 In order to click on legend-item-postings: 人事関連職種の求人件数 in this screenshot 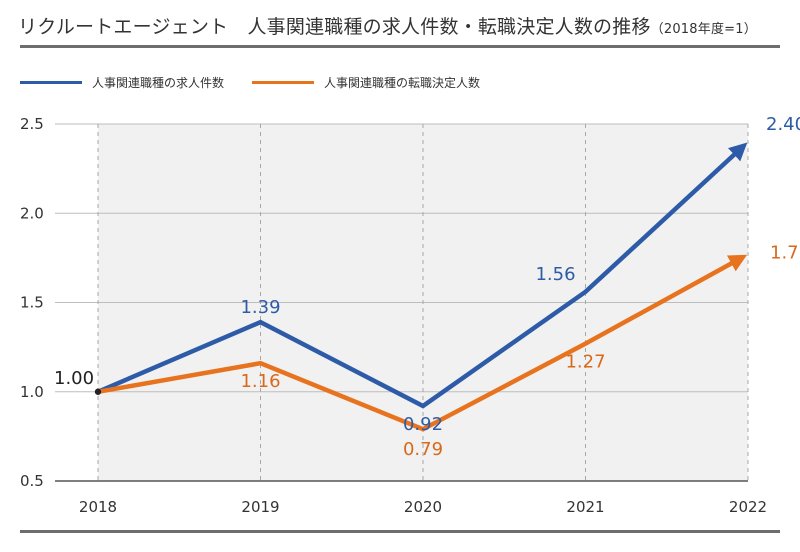, I will do `click(122, 82)`.